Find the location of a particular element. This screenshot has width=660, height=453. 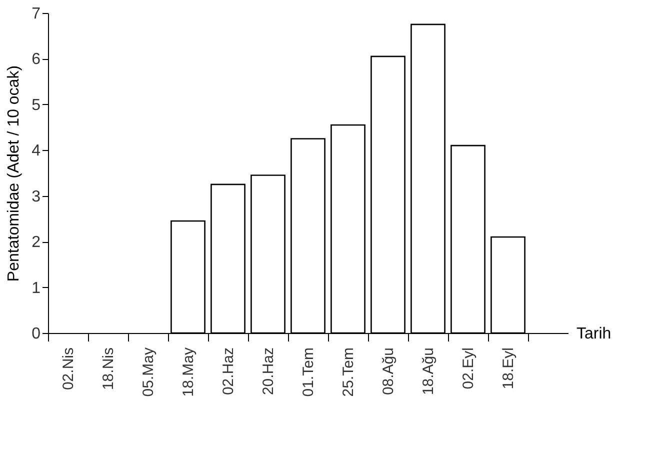

y-tick-label: 4 is located at coordinates (36, 151).